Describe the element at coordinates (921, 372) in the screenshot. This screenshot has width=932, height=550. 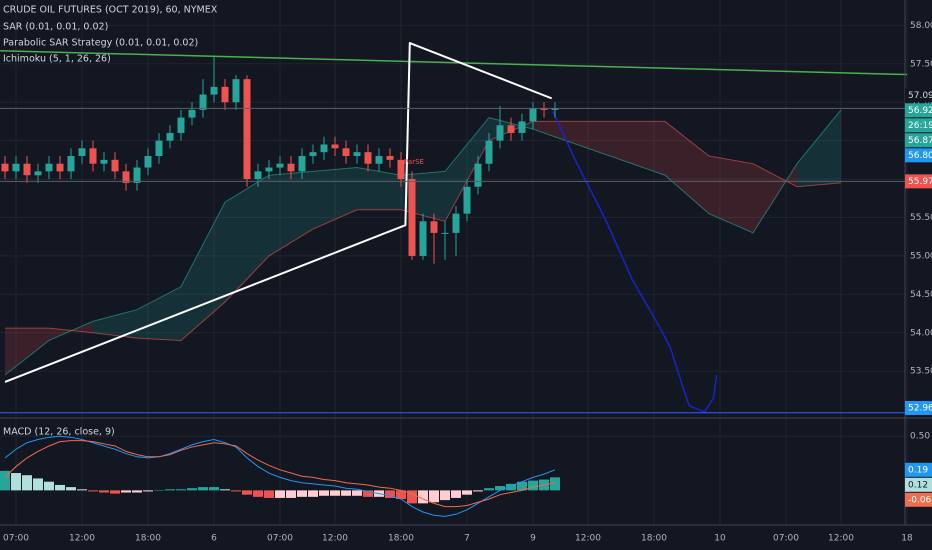
I see `y-tick-label: 53.50` at that location.